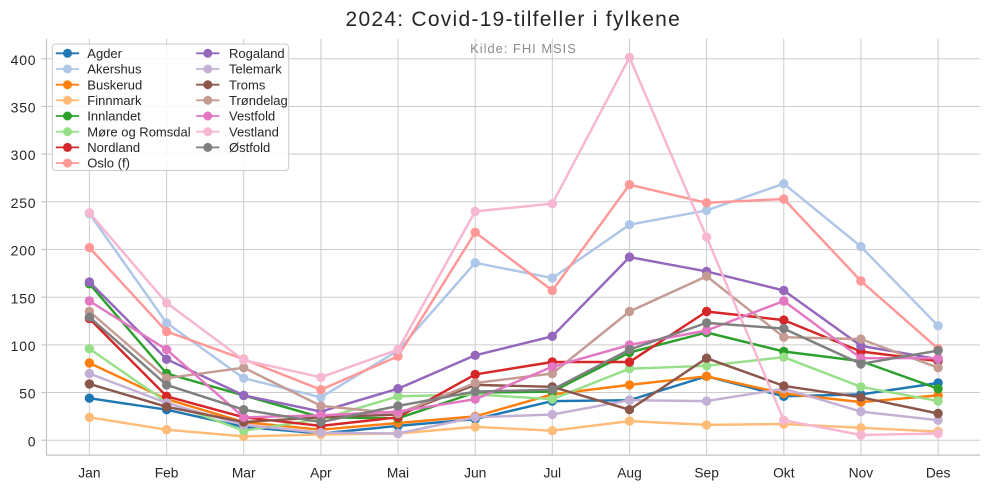 Image resolution: width=989 pixels, height=489 pixels. I want to click on svg-text:2024: Covid-19-tilfeller i fyl: 2024: Covid-19-tilfeller i fylkene, so click(513, 19).